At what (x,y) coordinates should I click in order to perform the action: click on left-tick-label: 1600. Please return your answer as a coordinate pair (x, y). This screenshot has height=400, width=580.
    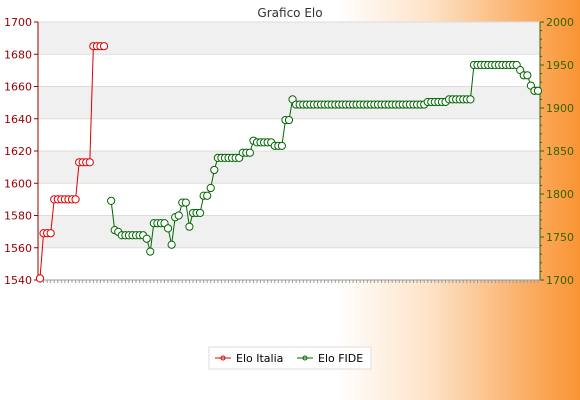
    Looking at the image, I should click on (18, 183).